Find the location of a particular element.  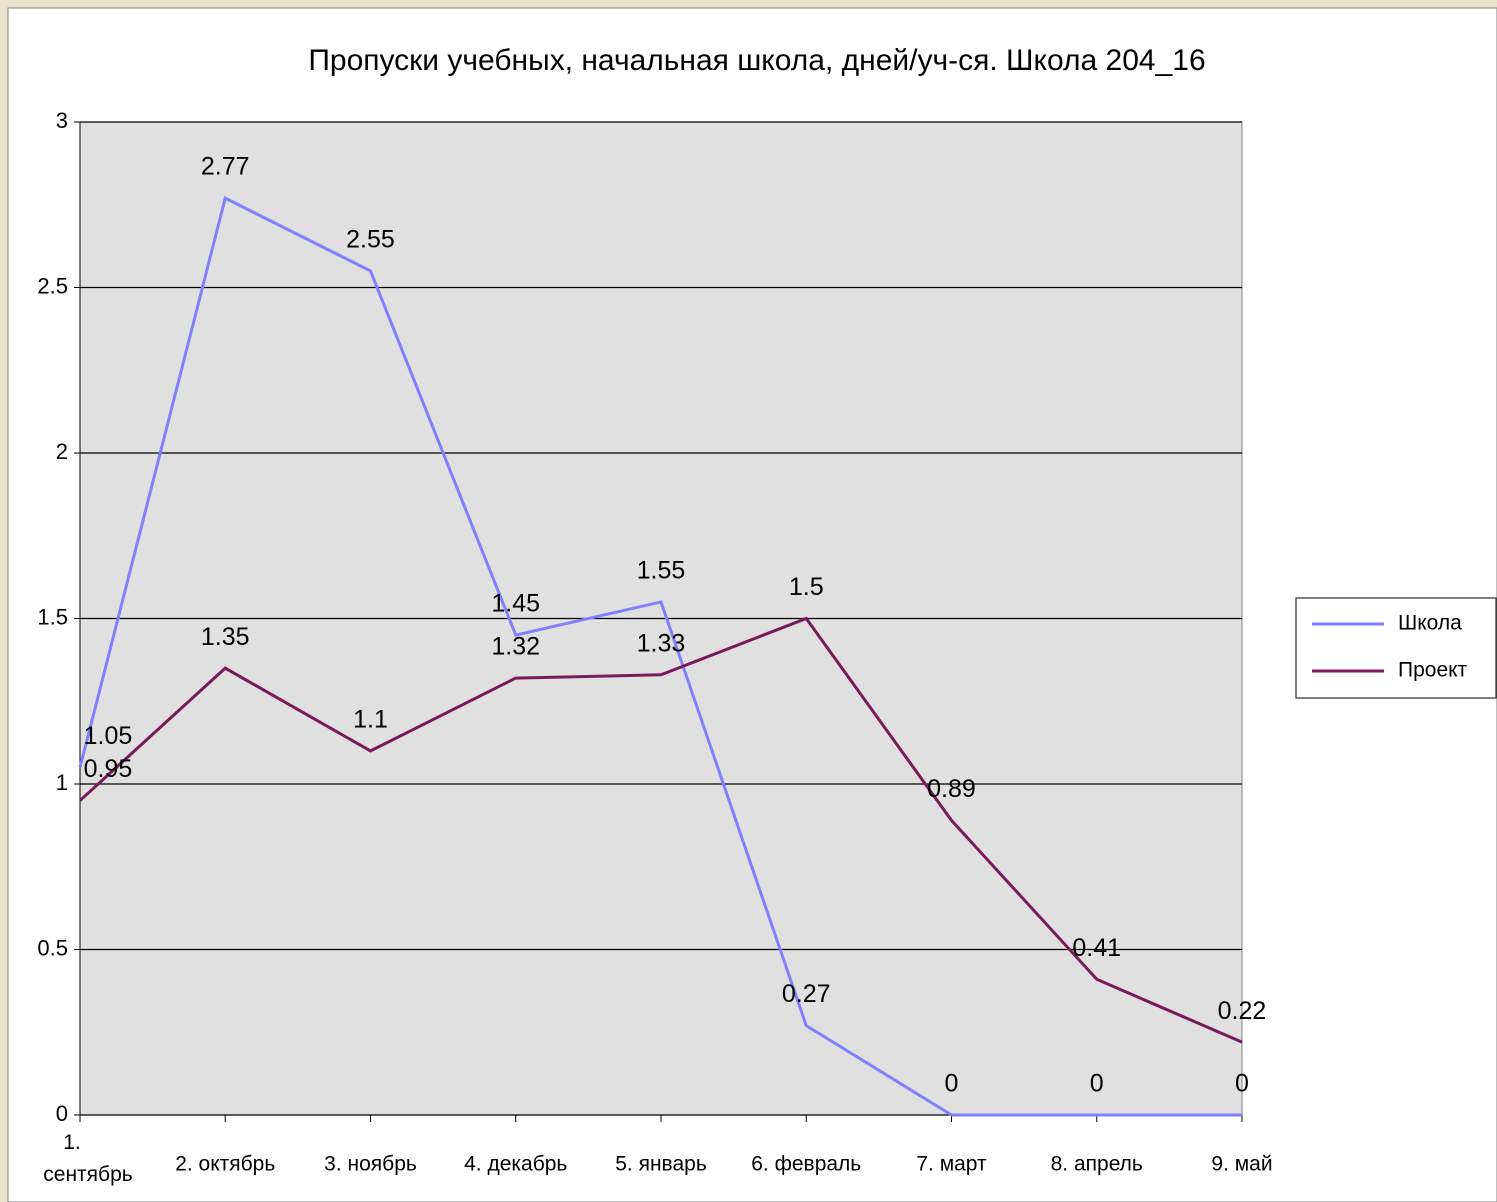

x-tick-label-line: сентябрь is located at coordinates (87, 1174).